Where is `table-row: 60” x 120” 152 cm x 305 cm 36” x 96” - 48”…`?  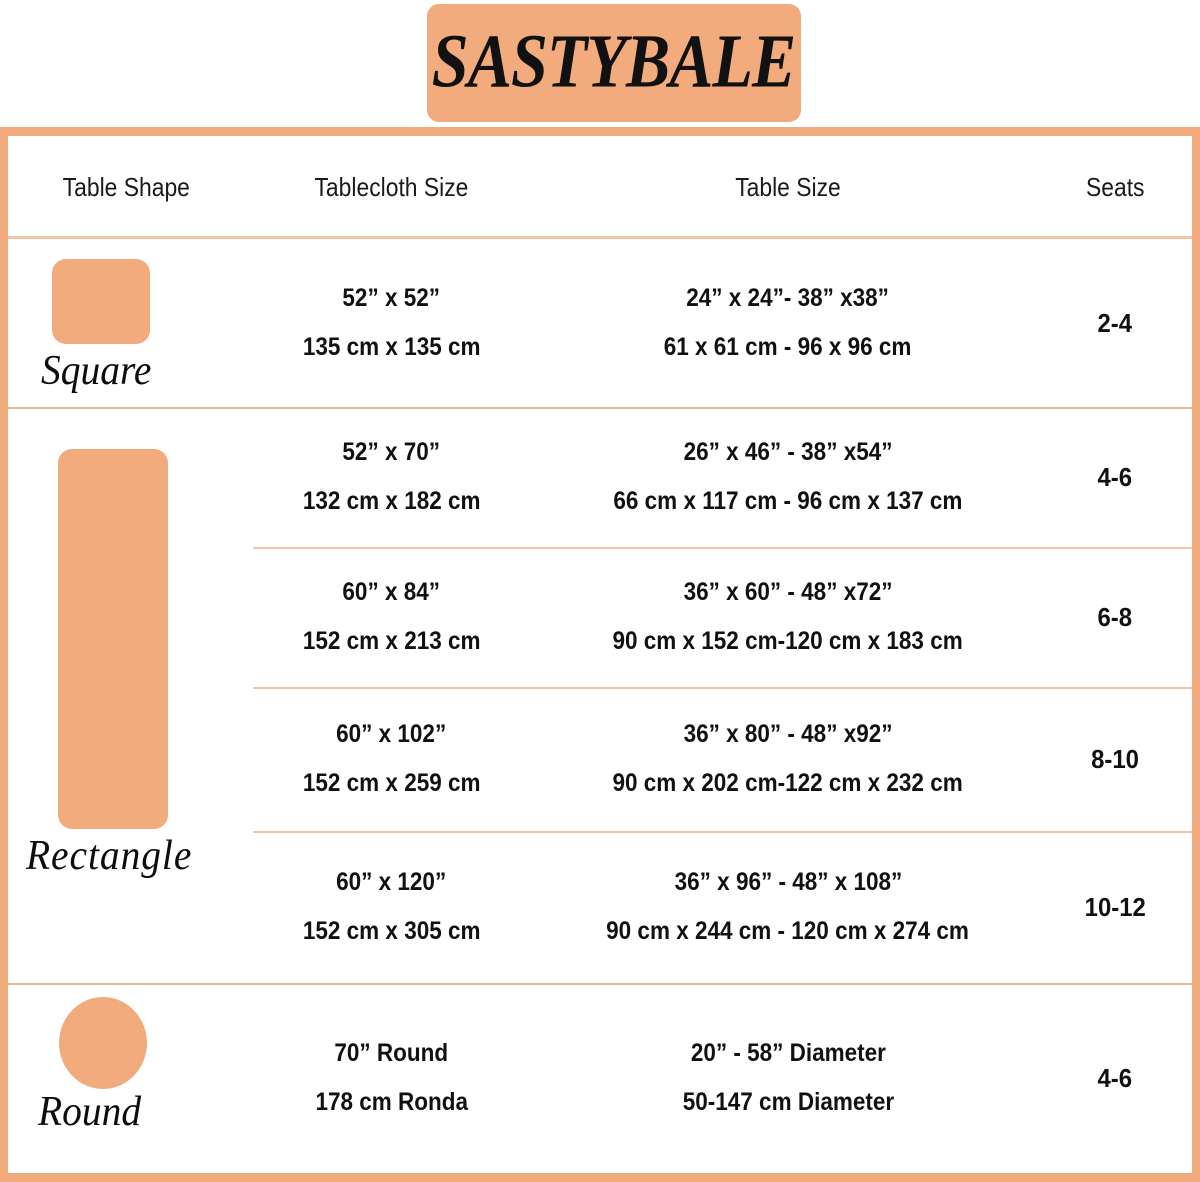
table-row: 60” x 120” 152 cm x 305 cm 36” x 96” - 48”… is located at coordinates (600, 907).